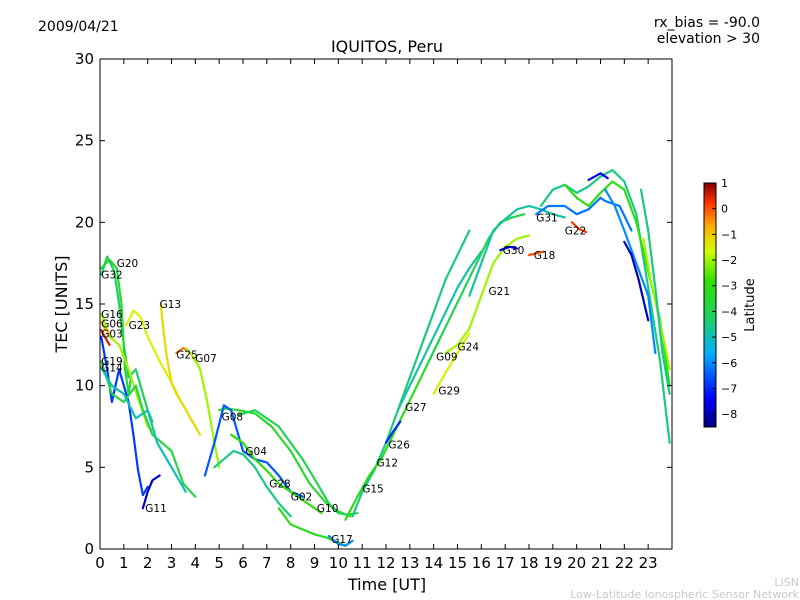  I want to click on colorbar-ticks: 1 0 −1 −2 −3 −4 −5 −6 −7 −8, so click(724, 299).